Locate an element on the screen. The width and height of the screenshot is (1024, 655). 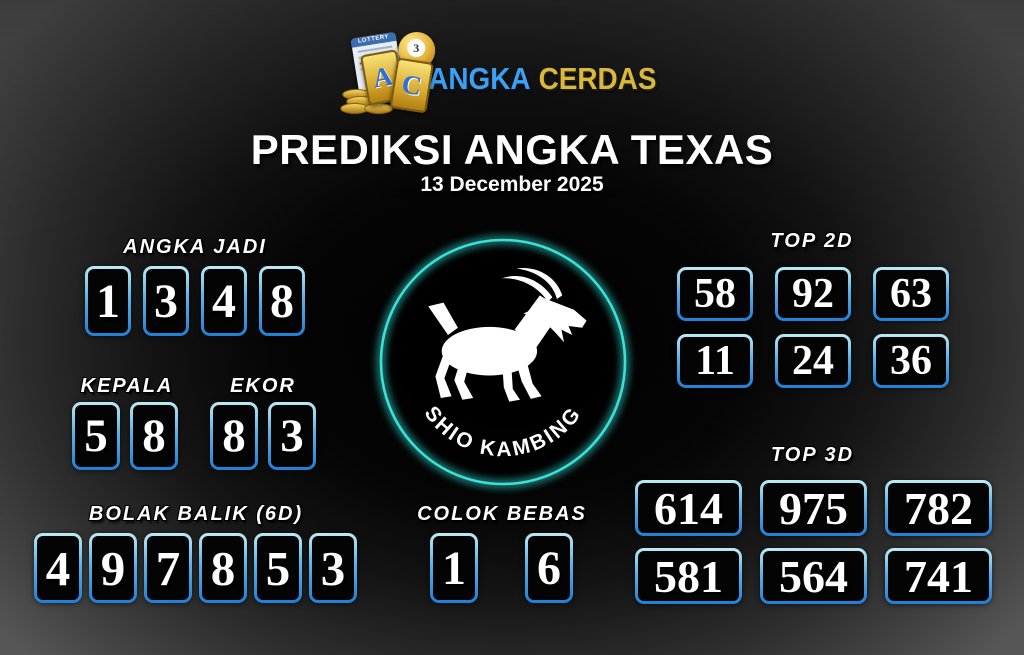
number-value: 782 is located at coordinates (938, 508).